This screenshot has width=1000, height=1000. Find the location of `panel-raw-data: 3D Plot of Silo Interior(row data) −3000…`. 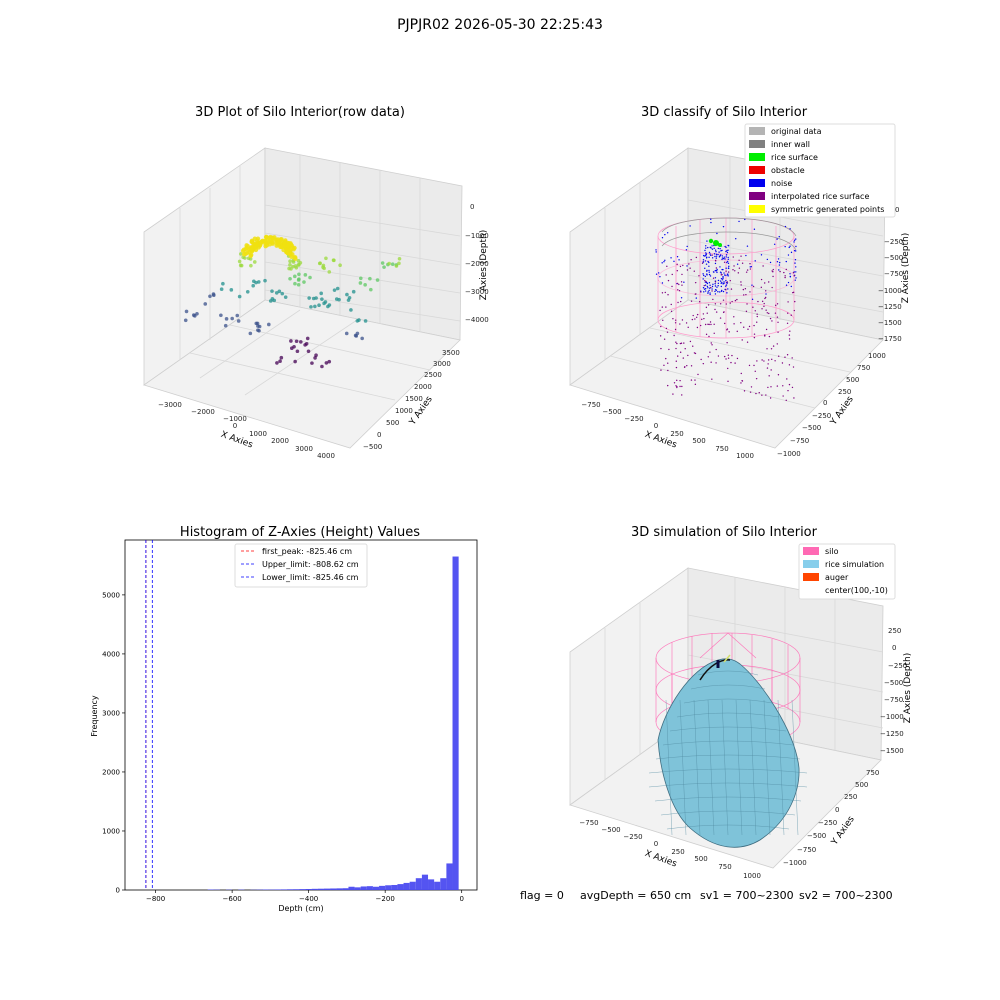

panel-raw-data: 3D Plot of Silo Interior(row data) −3000… is located at coordinates (316, 282).